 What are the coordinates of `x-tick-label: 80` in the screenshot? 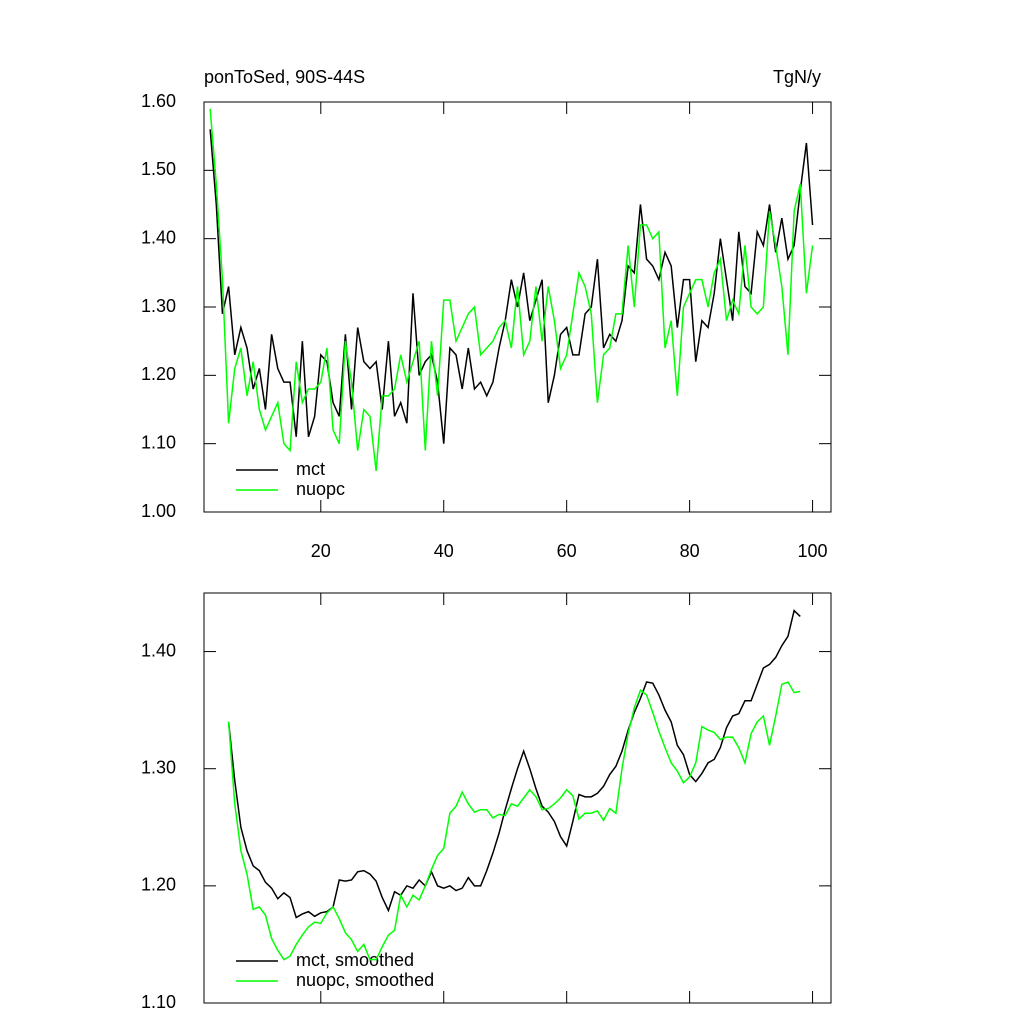 It's located at (690, 551).